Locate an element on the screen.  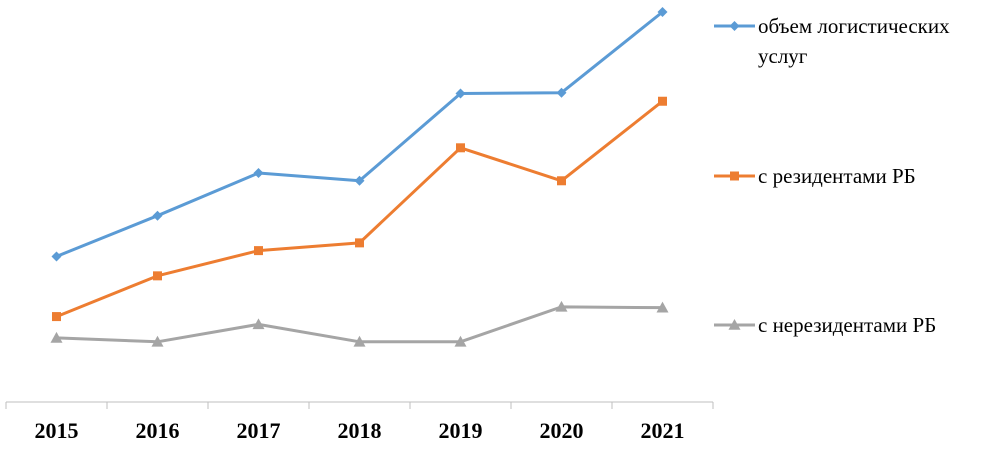
x-tick-label: 2021 is located at coordinates (663, 430).